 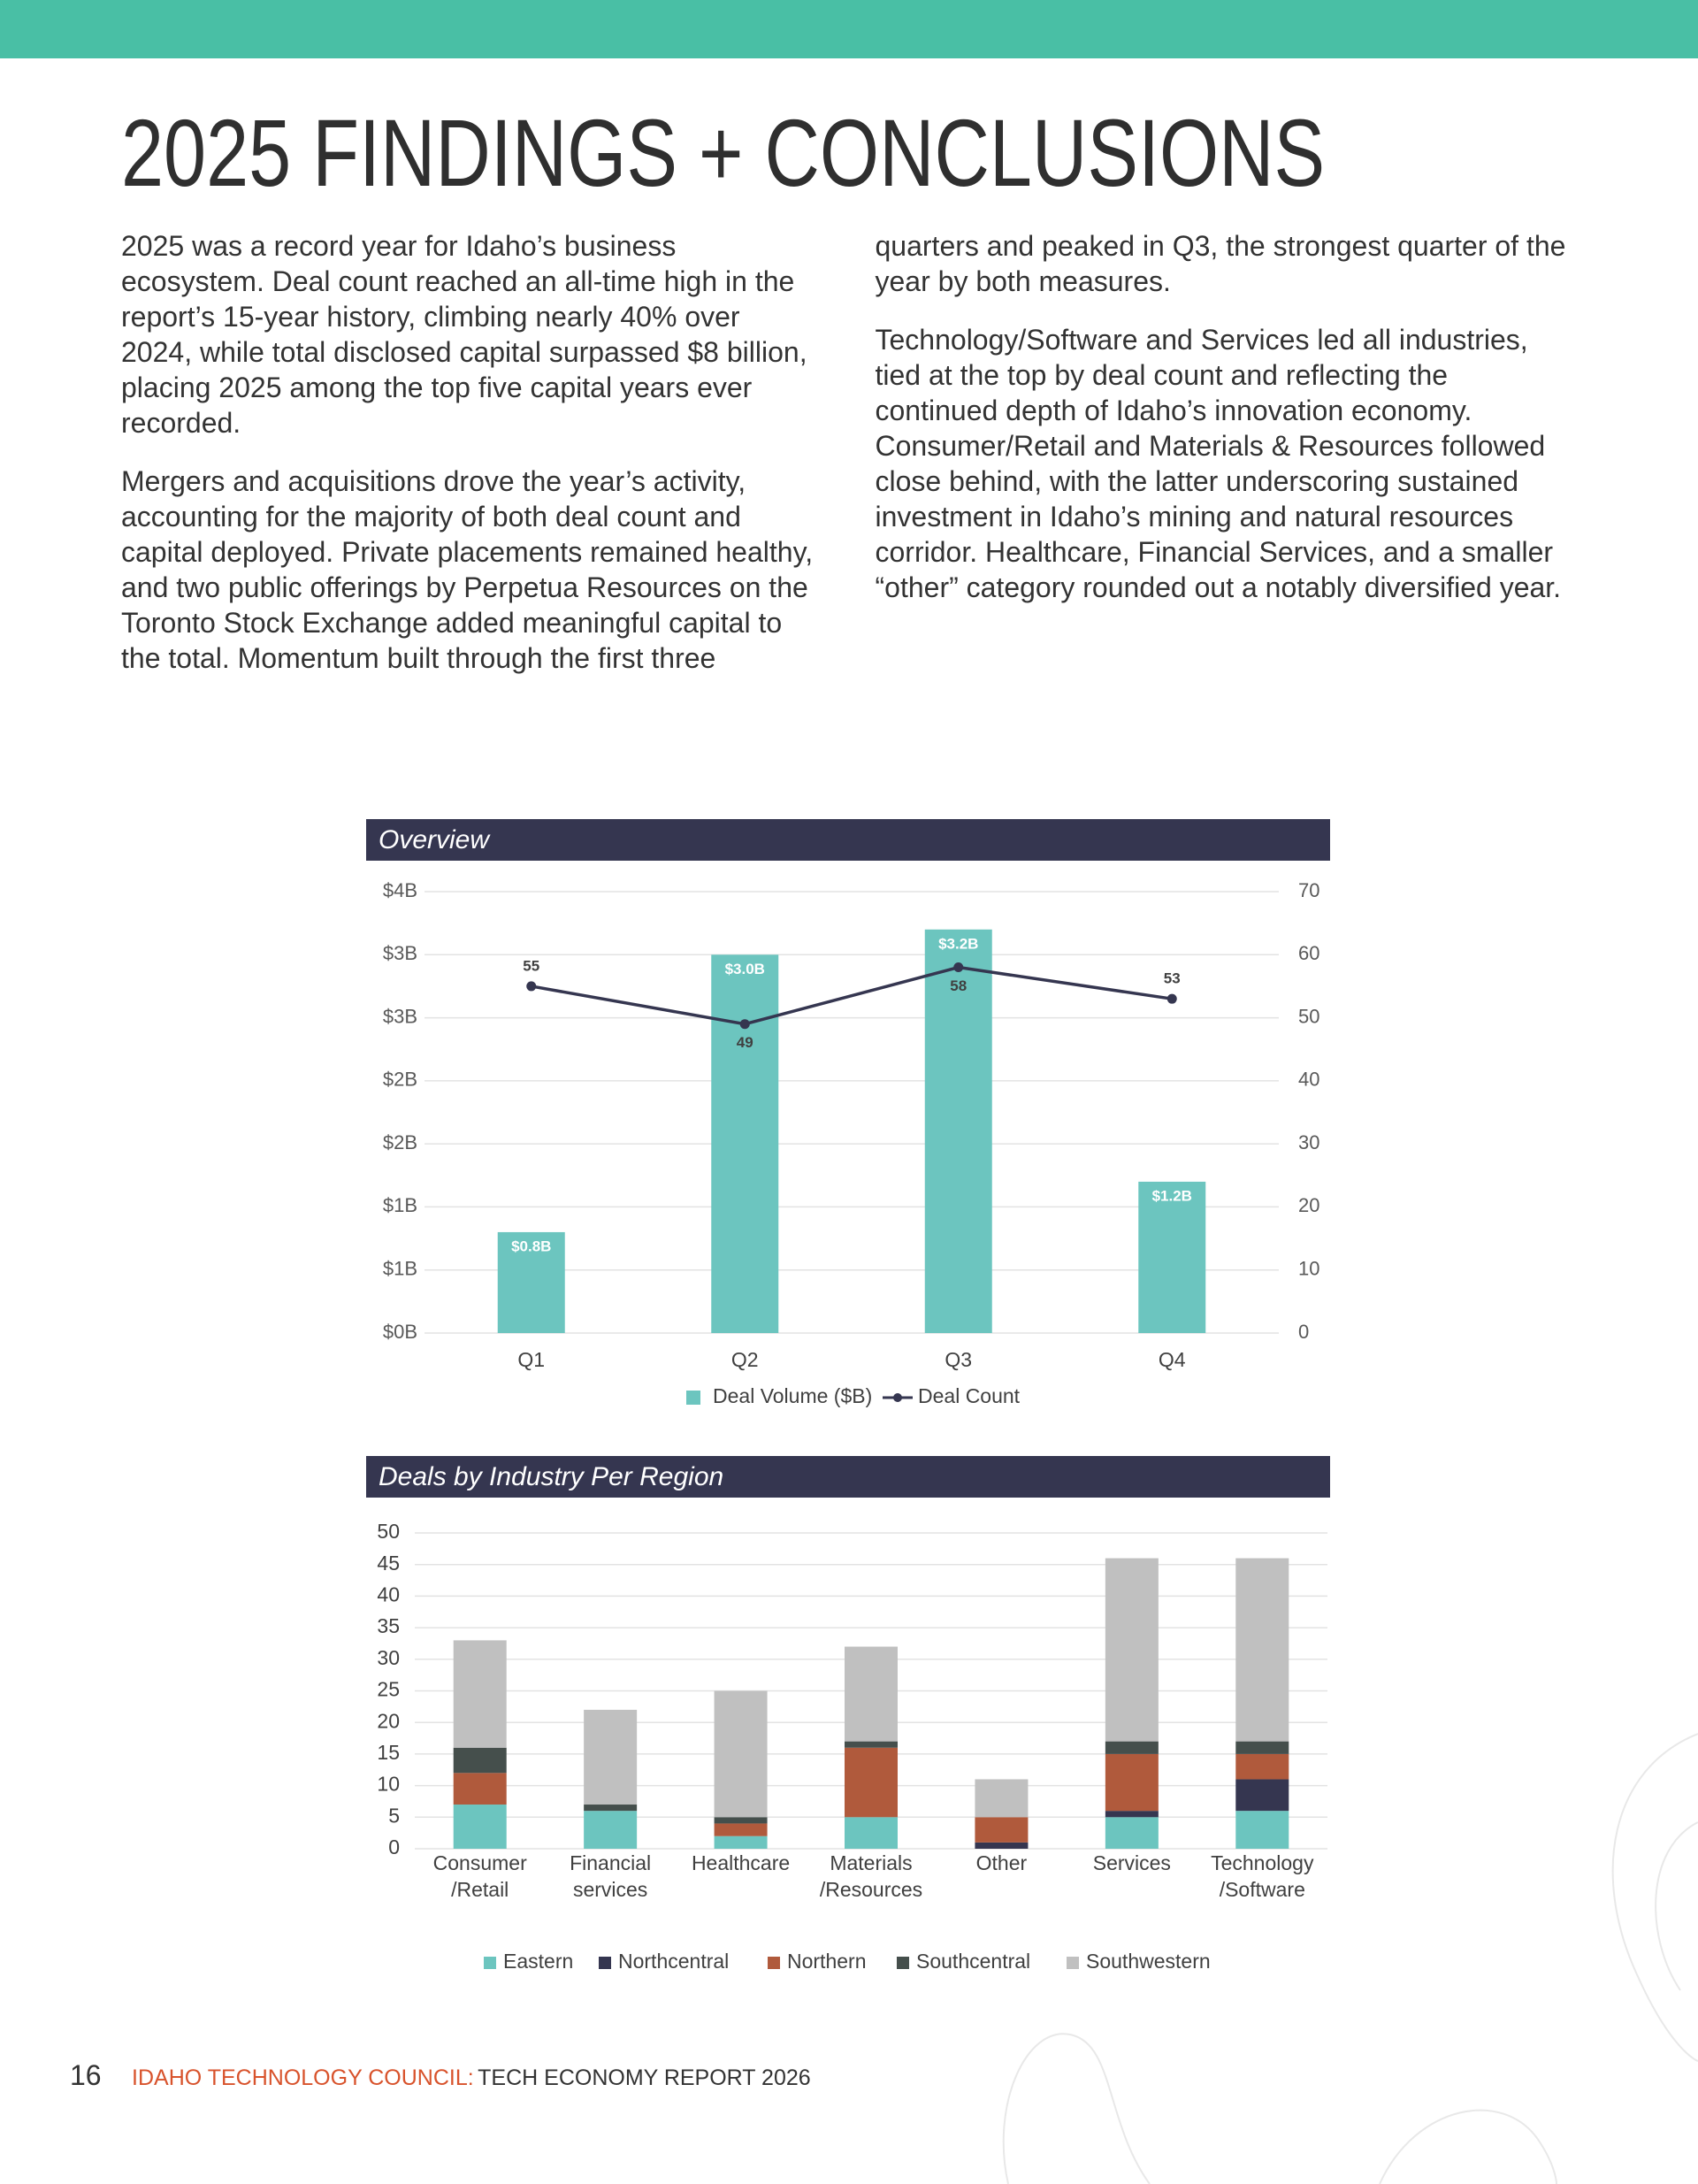 What do you see at coordinates (745, 1359) in the screenshot?
I see `x-tick-label: Q2` at bounding box center [745, 1359].